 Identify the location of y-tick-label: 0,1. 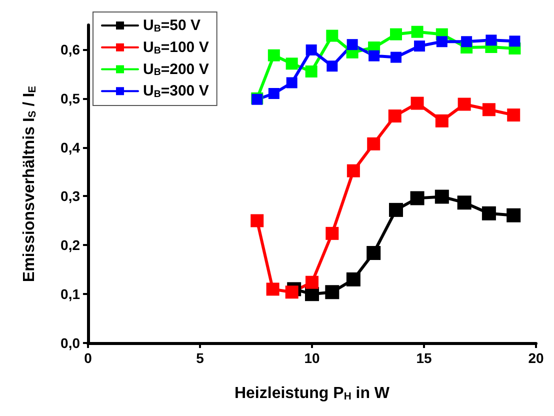
(70, 294).